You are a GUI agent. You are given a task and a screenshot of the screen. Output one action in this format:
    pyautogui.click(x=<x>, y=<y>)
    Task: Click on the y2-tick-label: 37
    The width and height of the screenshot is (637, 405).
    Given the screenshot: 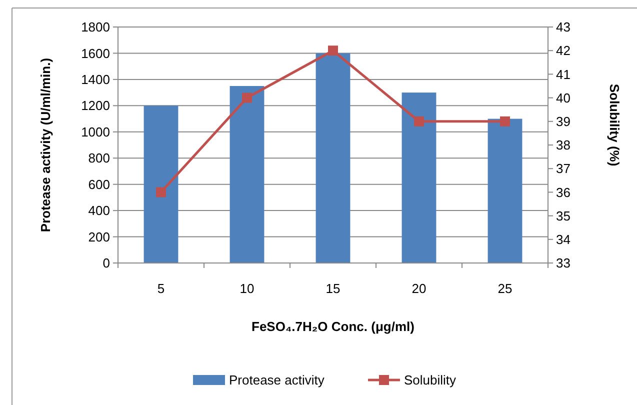 What is the action you would take?
    pyautogui.click(x=563, y=168)
    